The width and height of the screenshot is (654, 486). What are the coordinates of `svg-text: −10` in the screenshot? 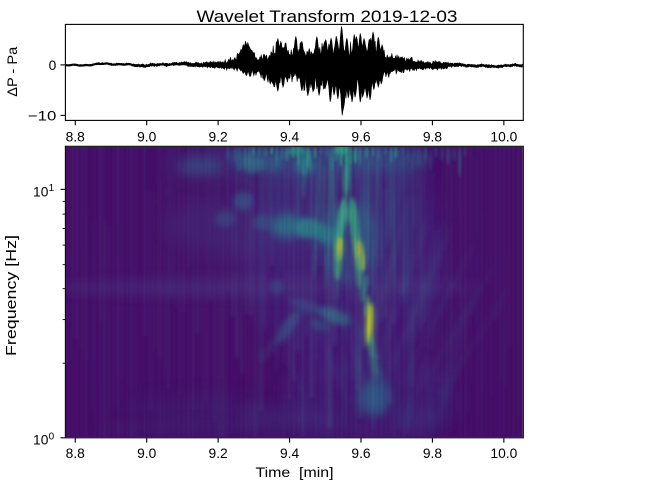 It's located at (42, 116).